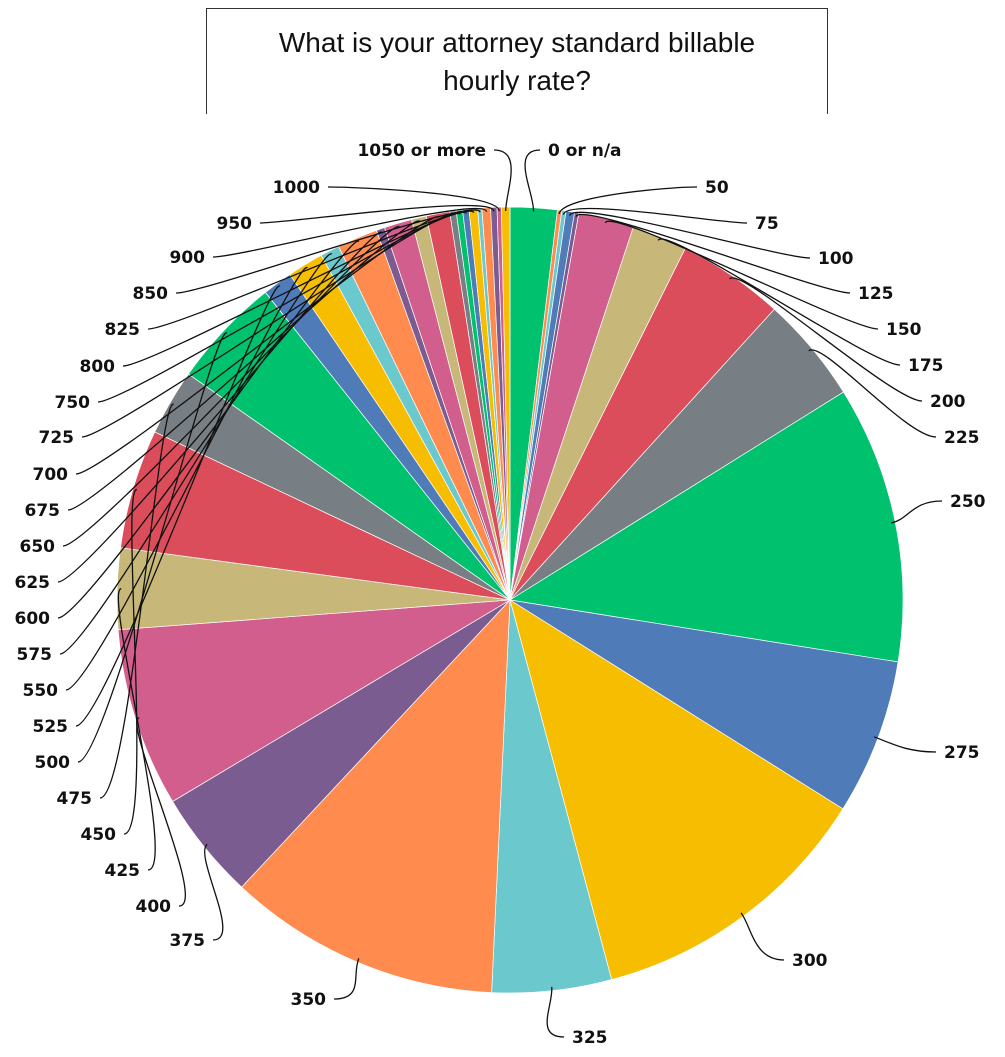 This screenshot has height=1057, width=1005. What do you see at coordinates (154, 907) in the screenshot?
I see `slice-label: 400` at bounding box center [154, 907].